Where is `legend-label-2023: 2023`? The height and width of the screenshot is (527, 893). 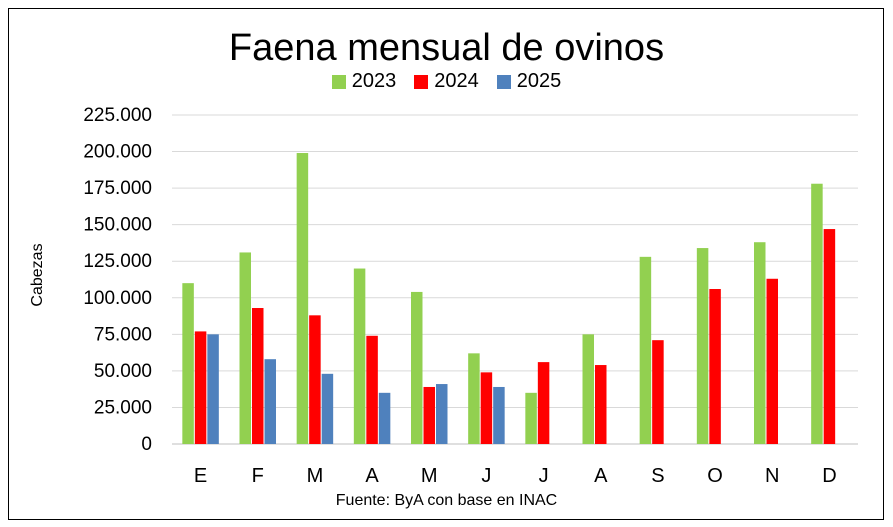
legend-label-2023: 2023 is located at coordinates (374, 81).